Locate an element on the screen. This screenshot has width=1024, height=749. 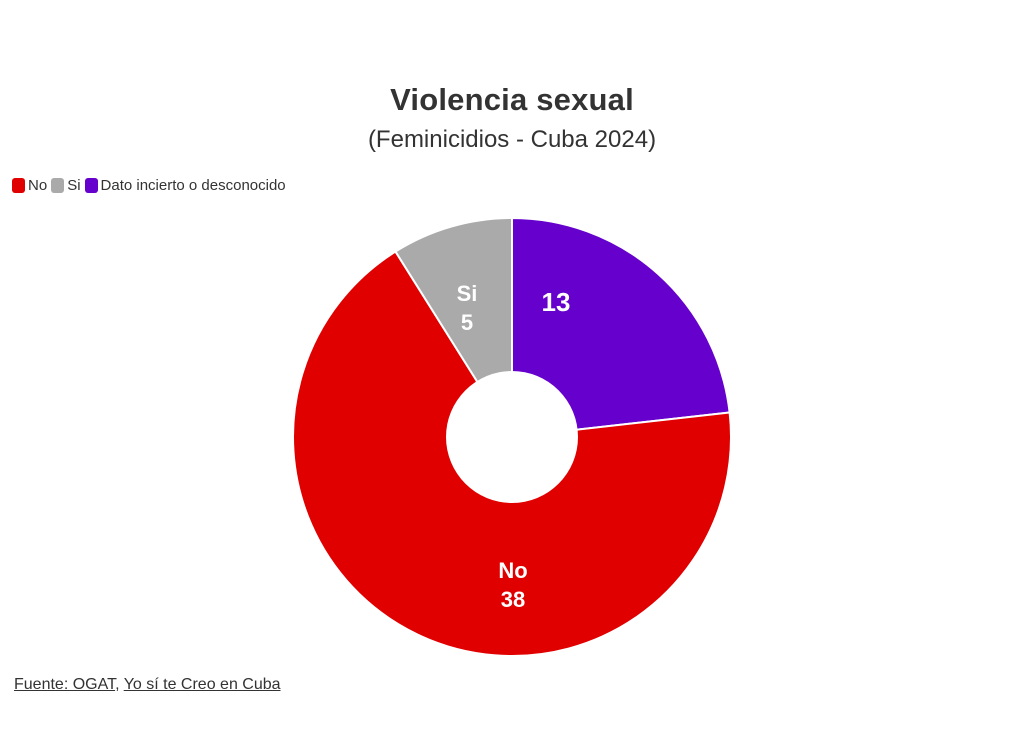
slice-unknown is located at coordinates (621, 327).